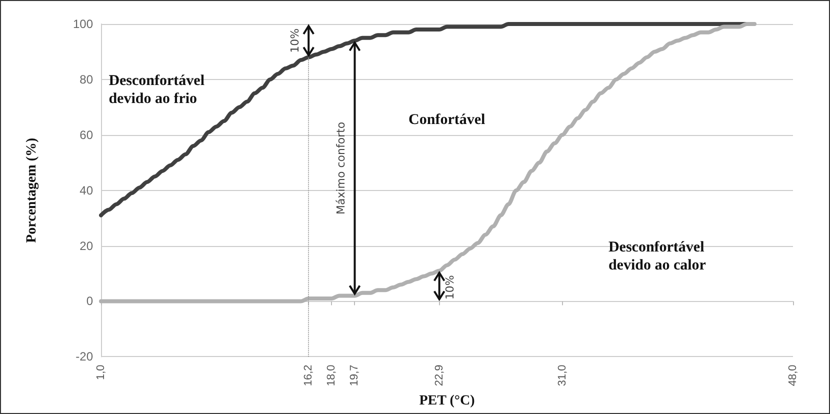 Image resolution: width=830 pixels, height=414 pixels. What do you see at coordinates (87, 245) in the screenshot?
I see `y-tick-label: 20` at bounding box center [87, 245].